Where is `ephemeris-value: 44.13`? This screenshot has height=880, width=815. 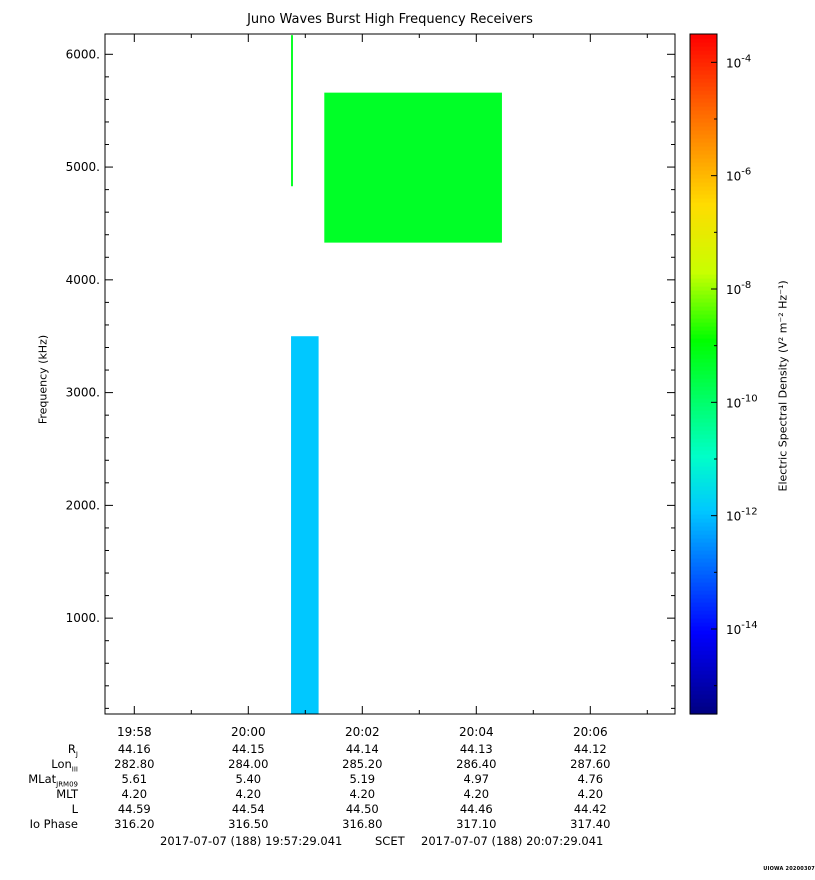 ephemeris-value: 44.13 is located at coordinates (476, 749).